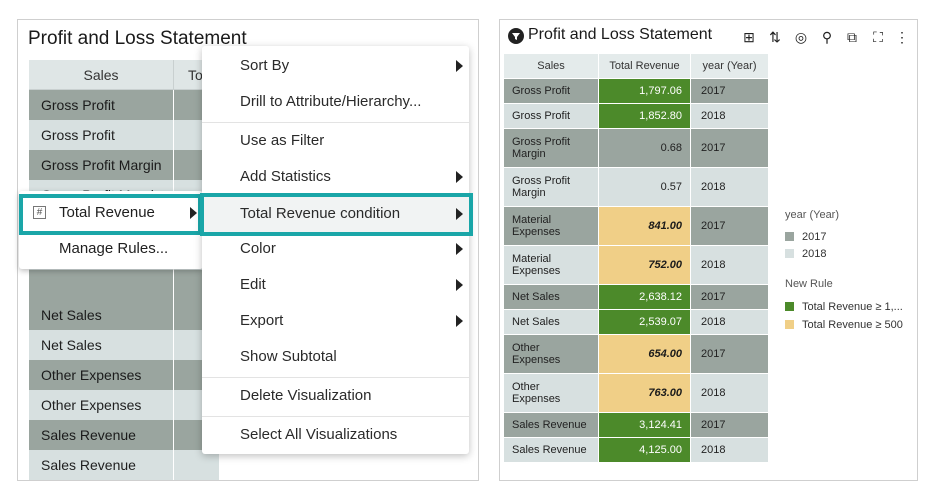 The width and height of the screenshot is (937, 501). I want to click on menu-item-show-subtotal: Show Subtotal, so click(335, 357).